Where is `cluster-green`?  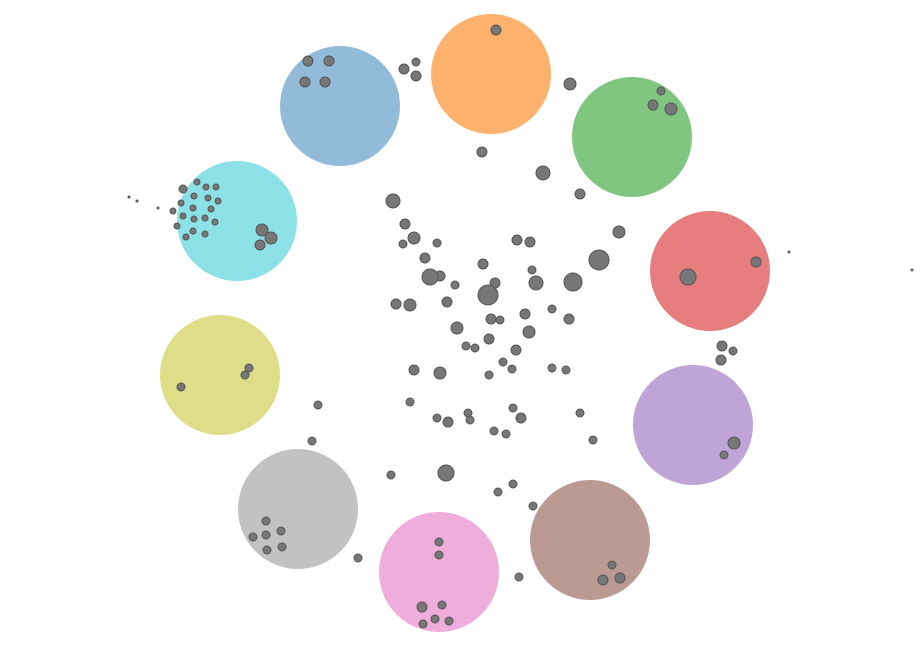 cluster-green is located at coordinates (632, 137).